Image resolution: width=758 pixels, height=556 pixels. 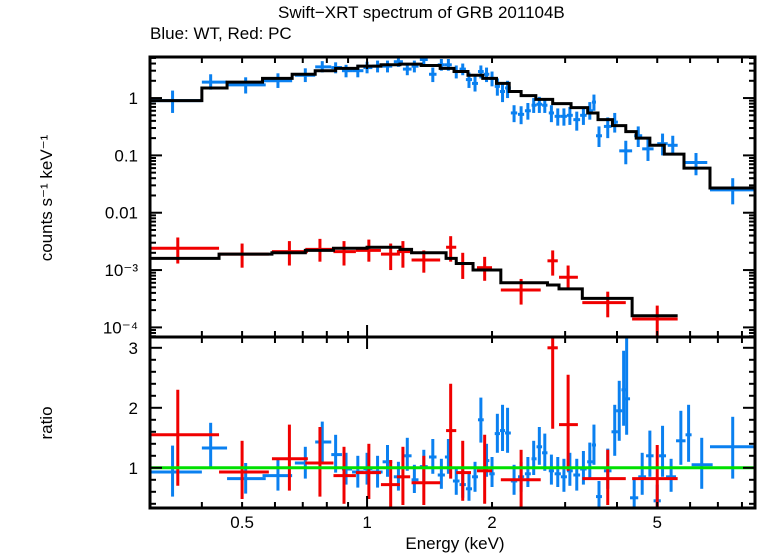 What do you see at coordinates (46, 197) in the screenshot?
I see `y-axis-label-spectrum: counts s⁻¹ keV⁻¹` at bounding box center [46, 197].